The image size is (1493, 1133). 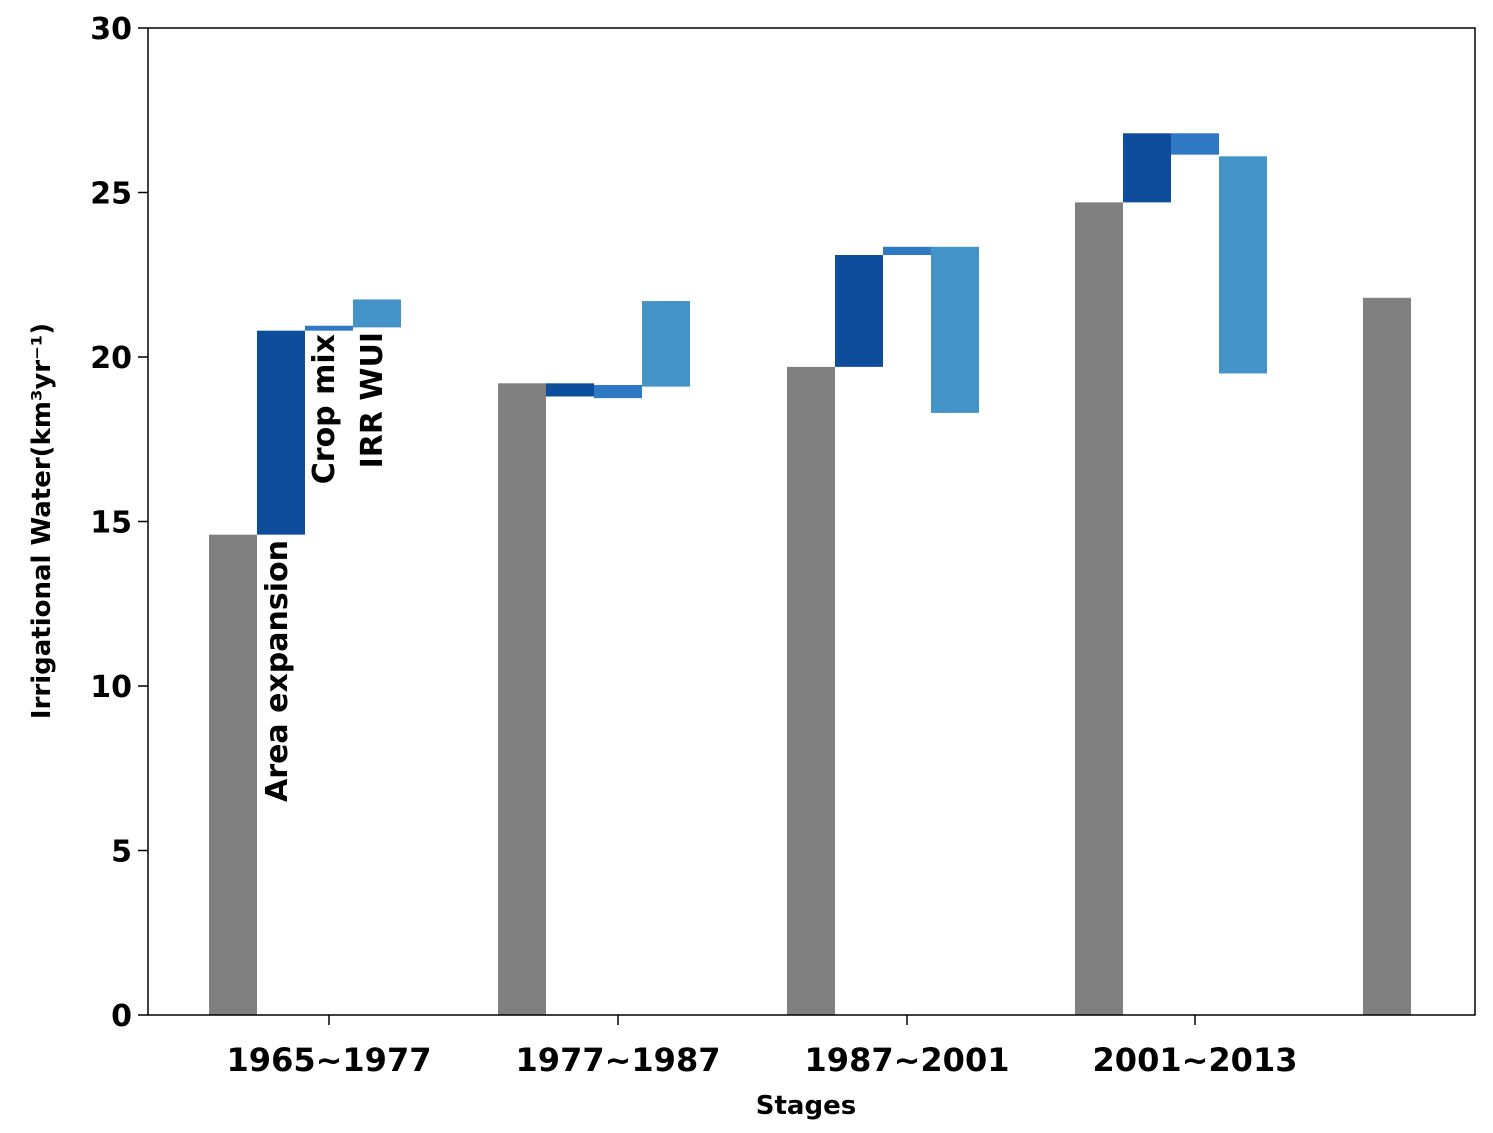 What do you see at coordinates (811, 690) in the screenshot?
I see `total-bar-1987` at bounding box center [811, 690].